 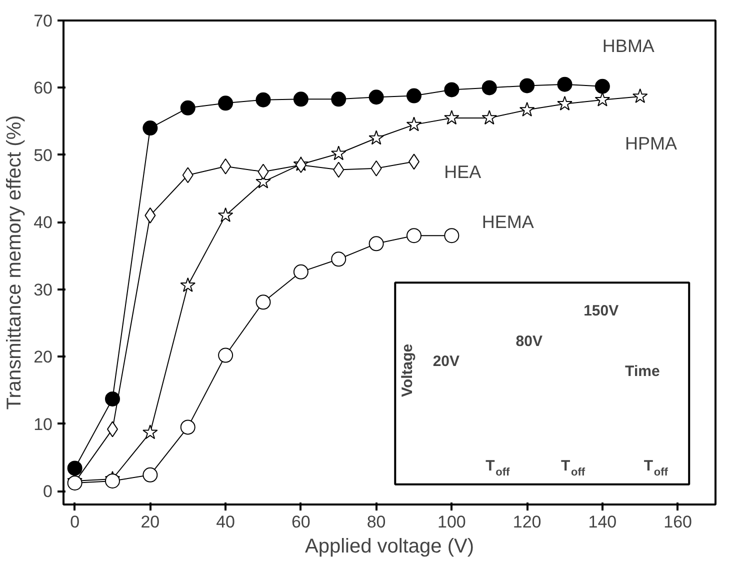 What do you see at coordinates (527, 522) in the screenshot?
I see `x-tick-label: 120` at bounding box center [527, 522].